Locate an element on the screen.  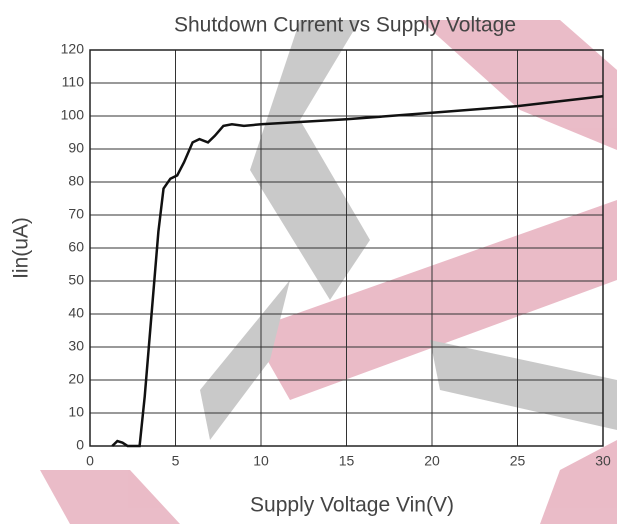
x-tick-label: 10 is located at coordinates (261, 461).